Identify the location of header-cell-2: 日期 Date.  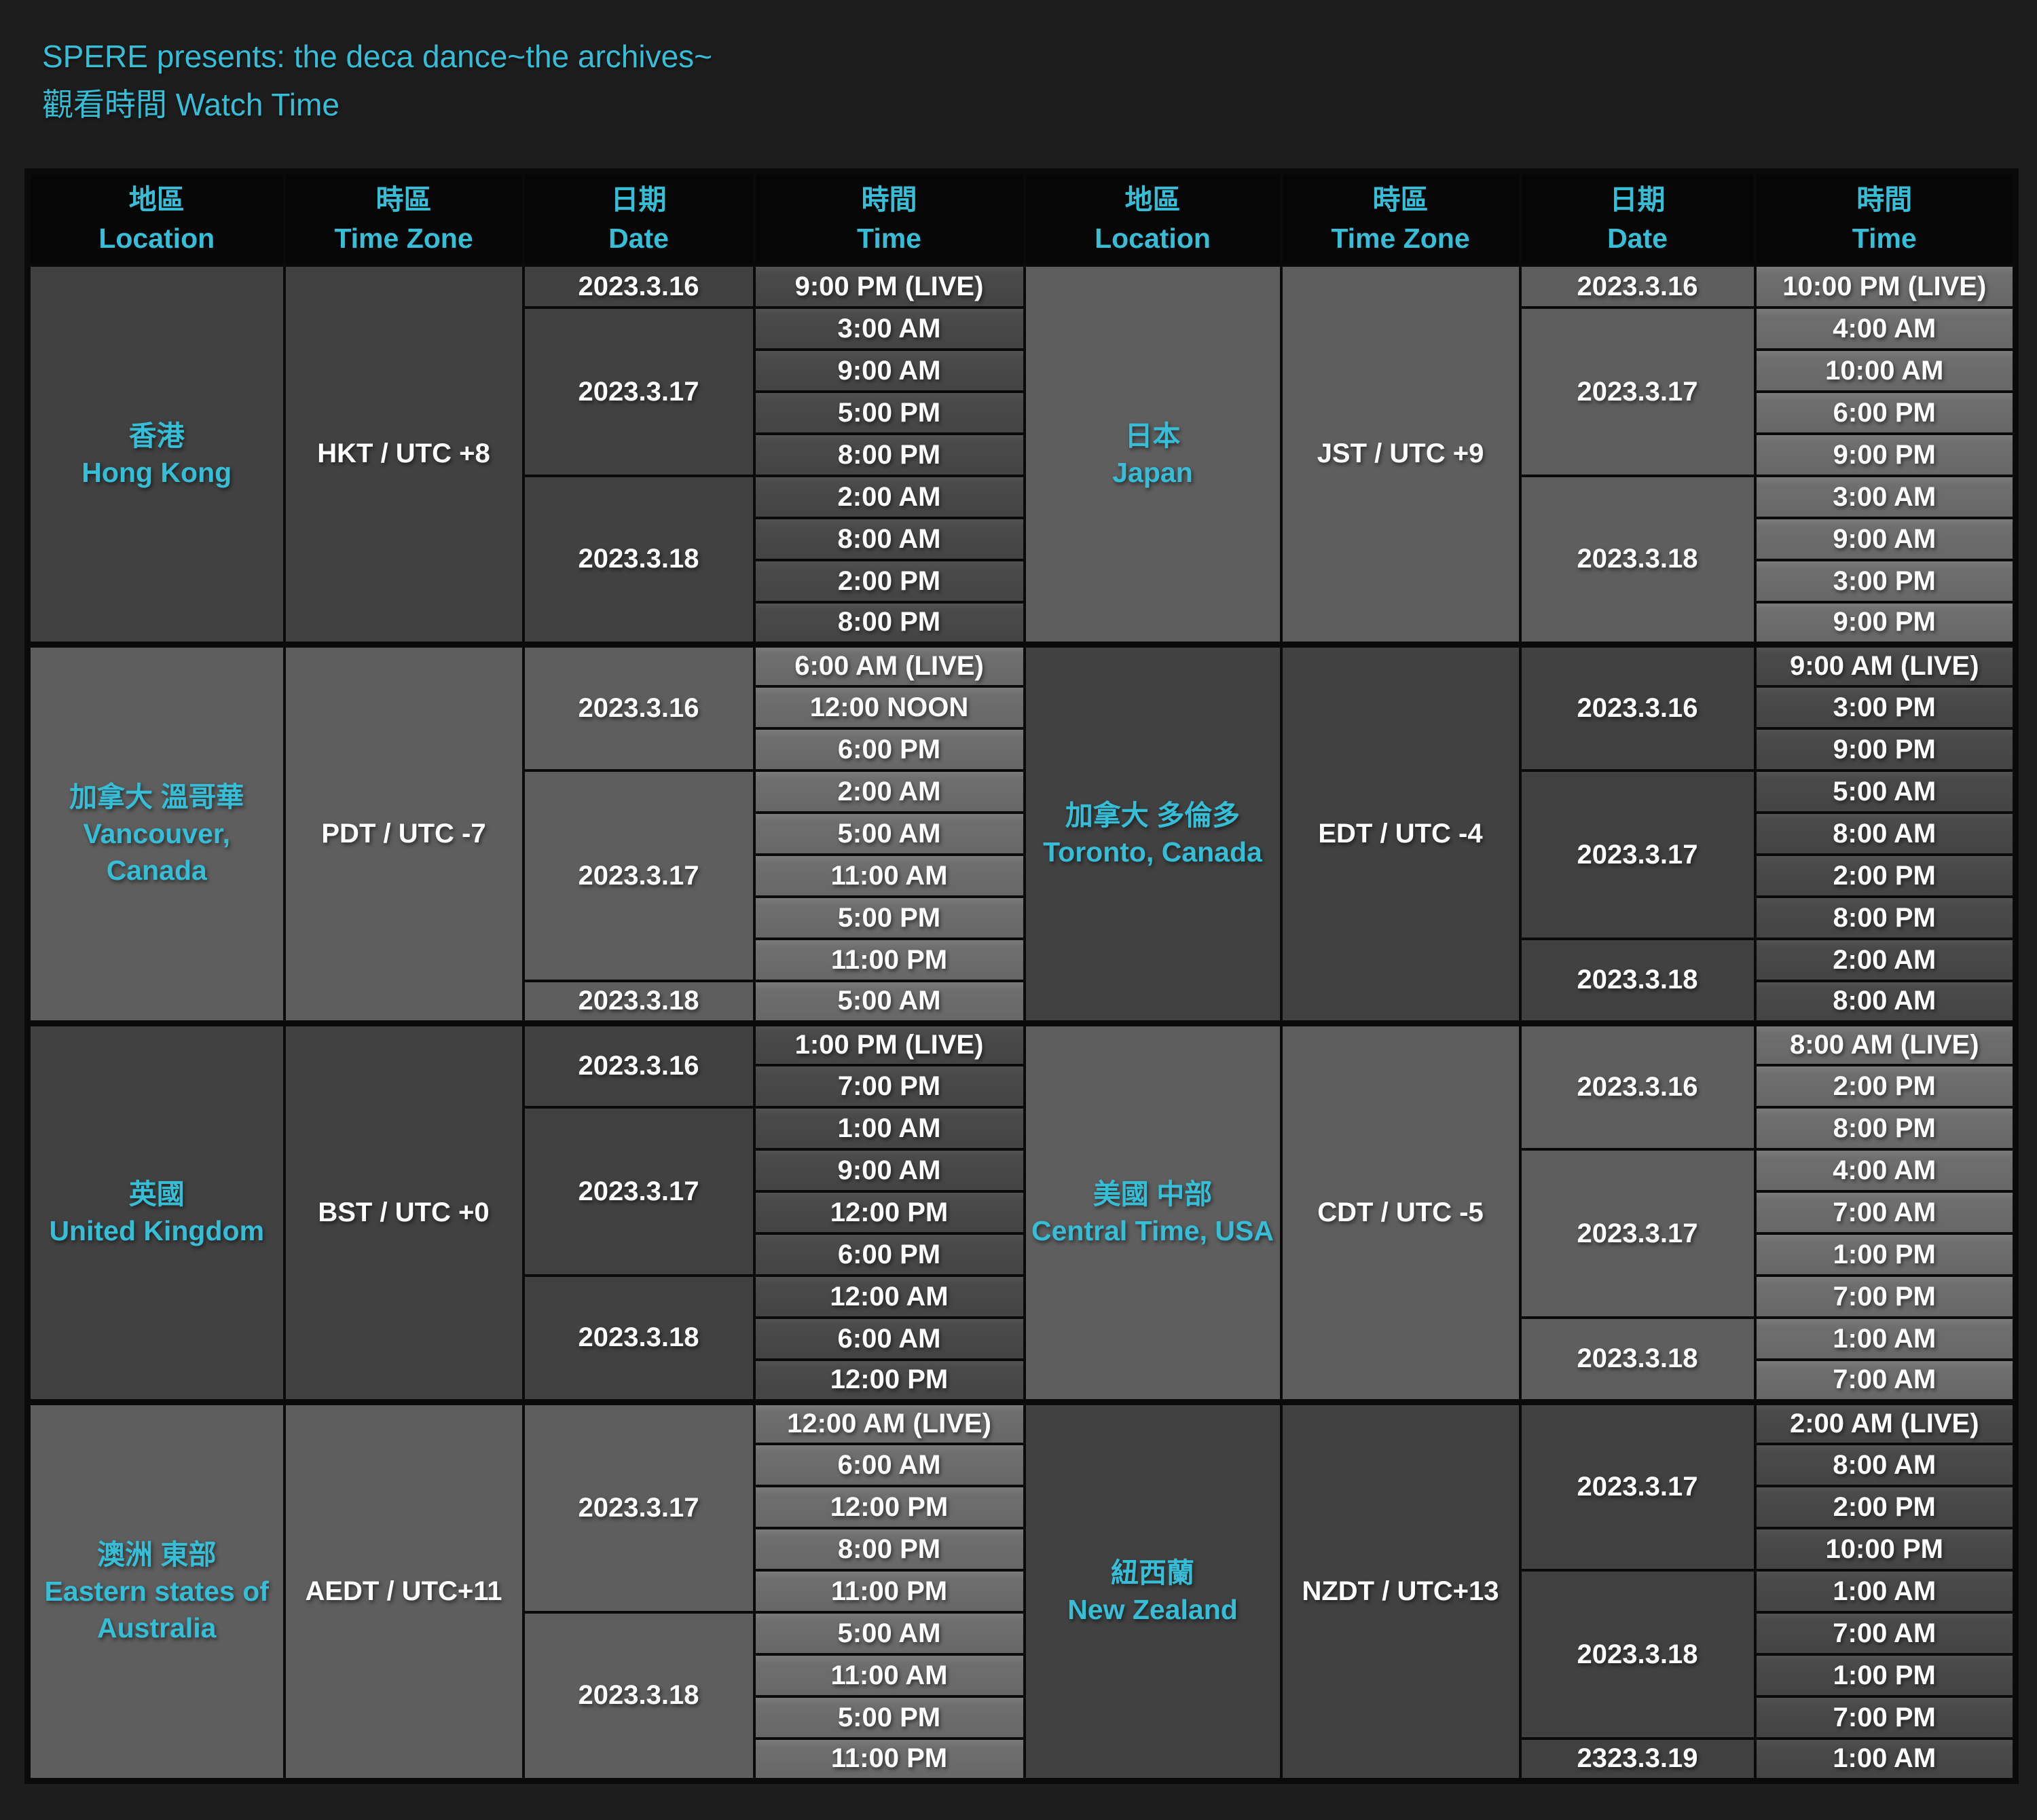
(639, 218).